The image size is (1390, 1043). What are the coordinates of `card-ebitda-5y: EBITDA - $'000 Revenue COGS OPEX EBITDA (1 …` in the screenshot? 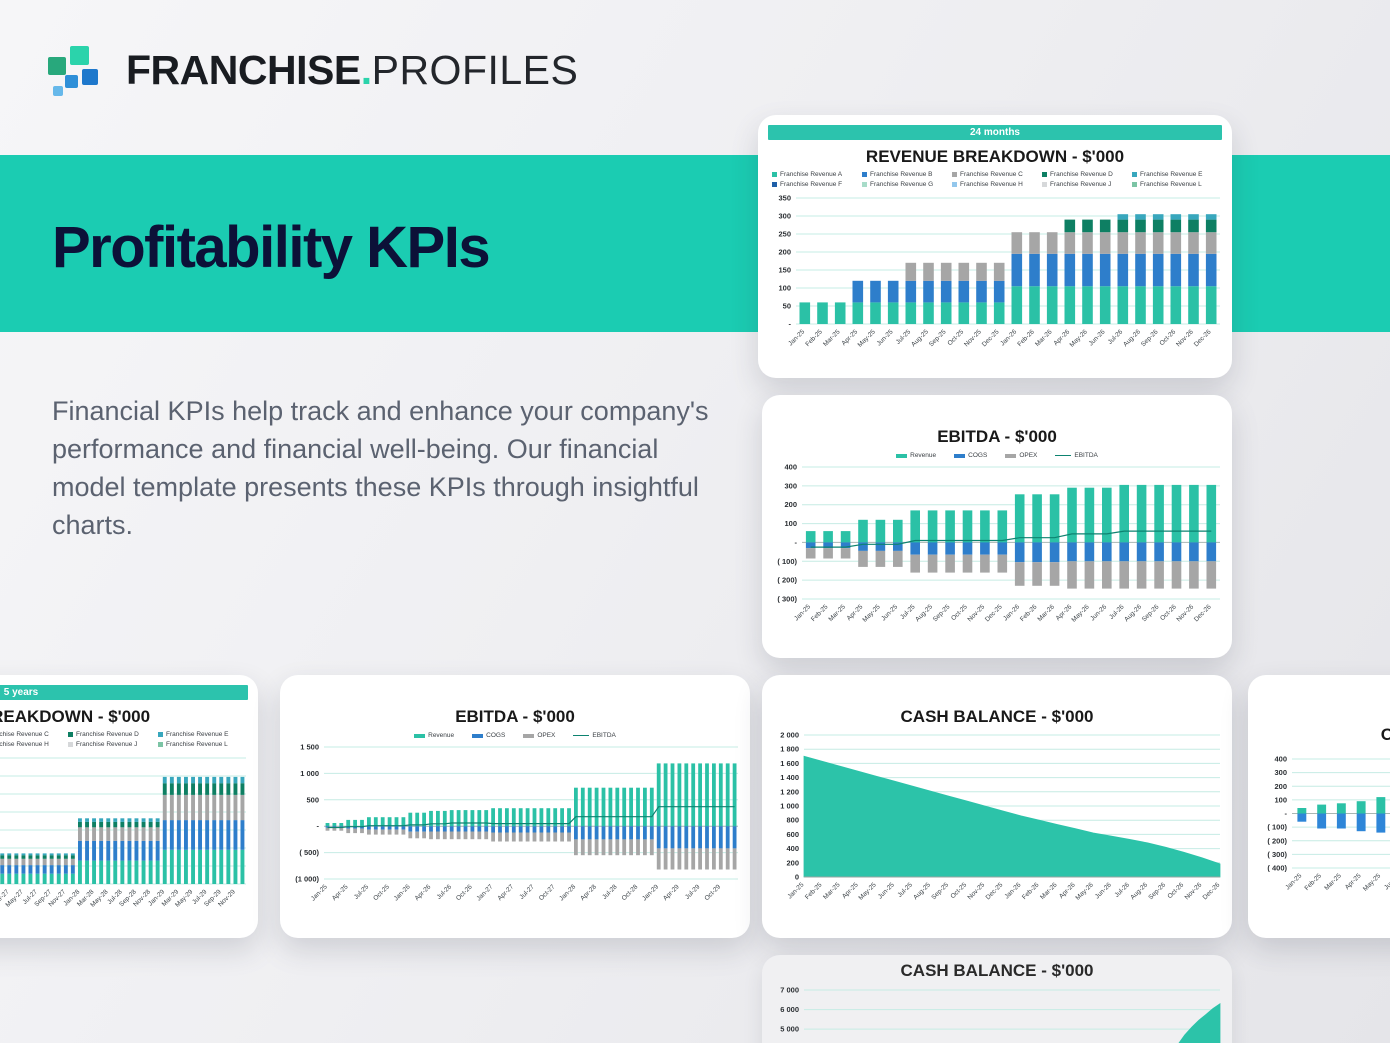 It's located at (515, 806).